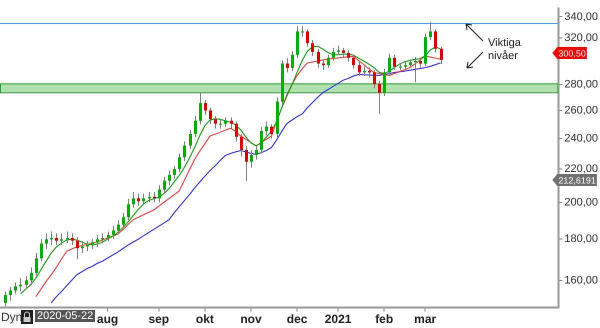 This screenshot has width=600, height=328. Describe the element at coordinates (297, 319) in the screenshot. I see `x-tick-label: dec` at that location.